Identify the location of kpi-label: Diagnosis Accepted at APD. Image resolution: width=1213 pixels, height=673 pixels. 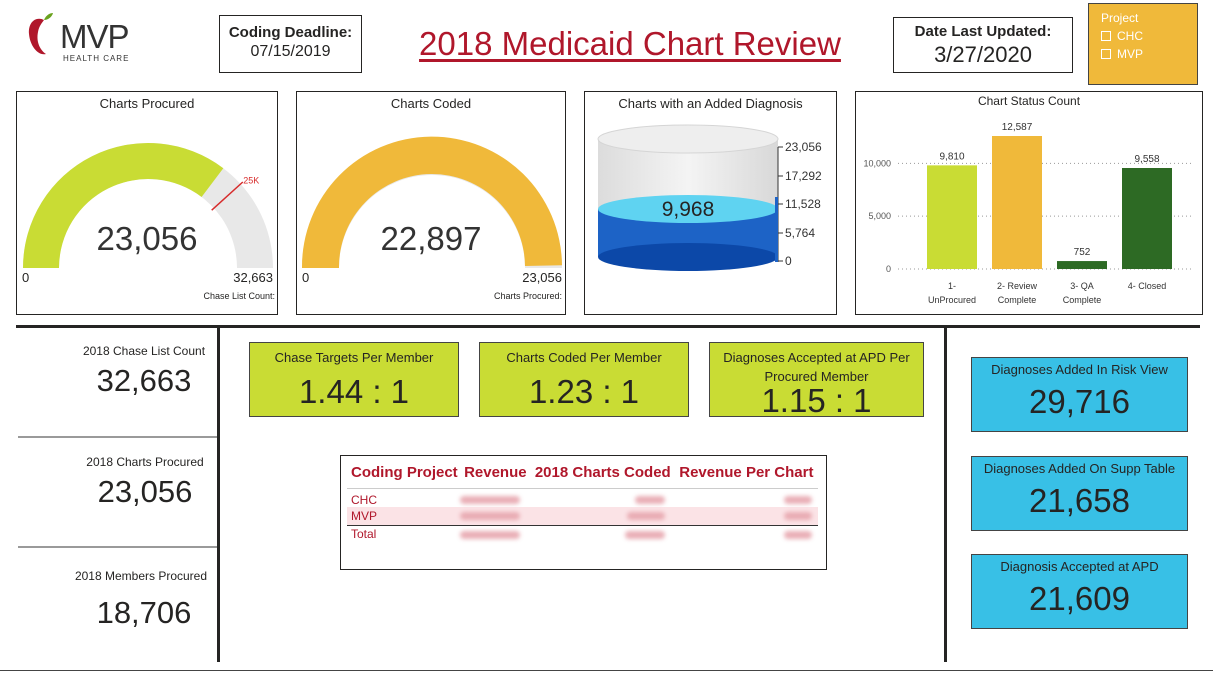
(1079, 566).